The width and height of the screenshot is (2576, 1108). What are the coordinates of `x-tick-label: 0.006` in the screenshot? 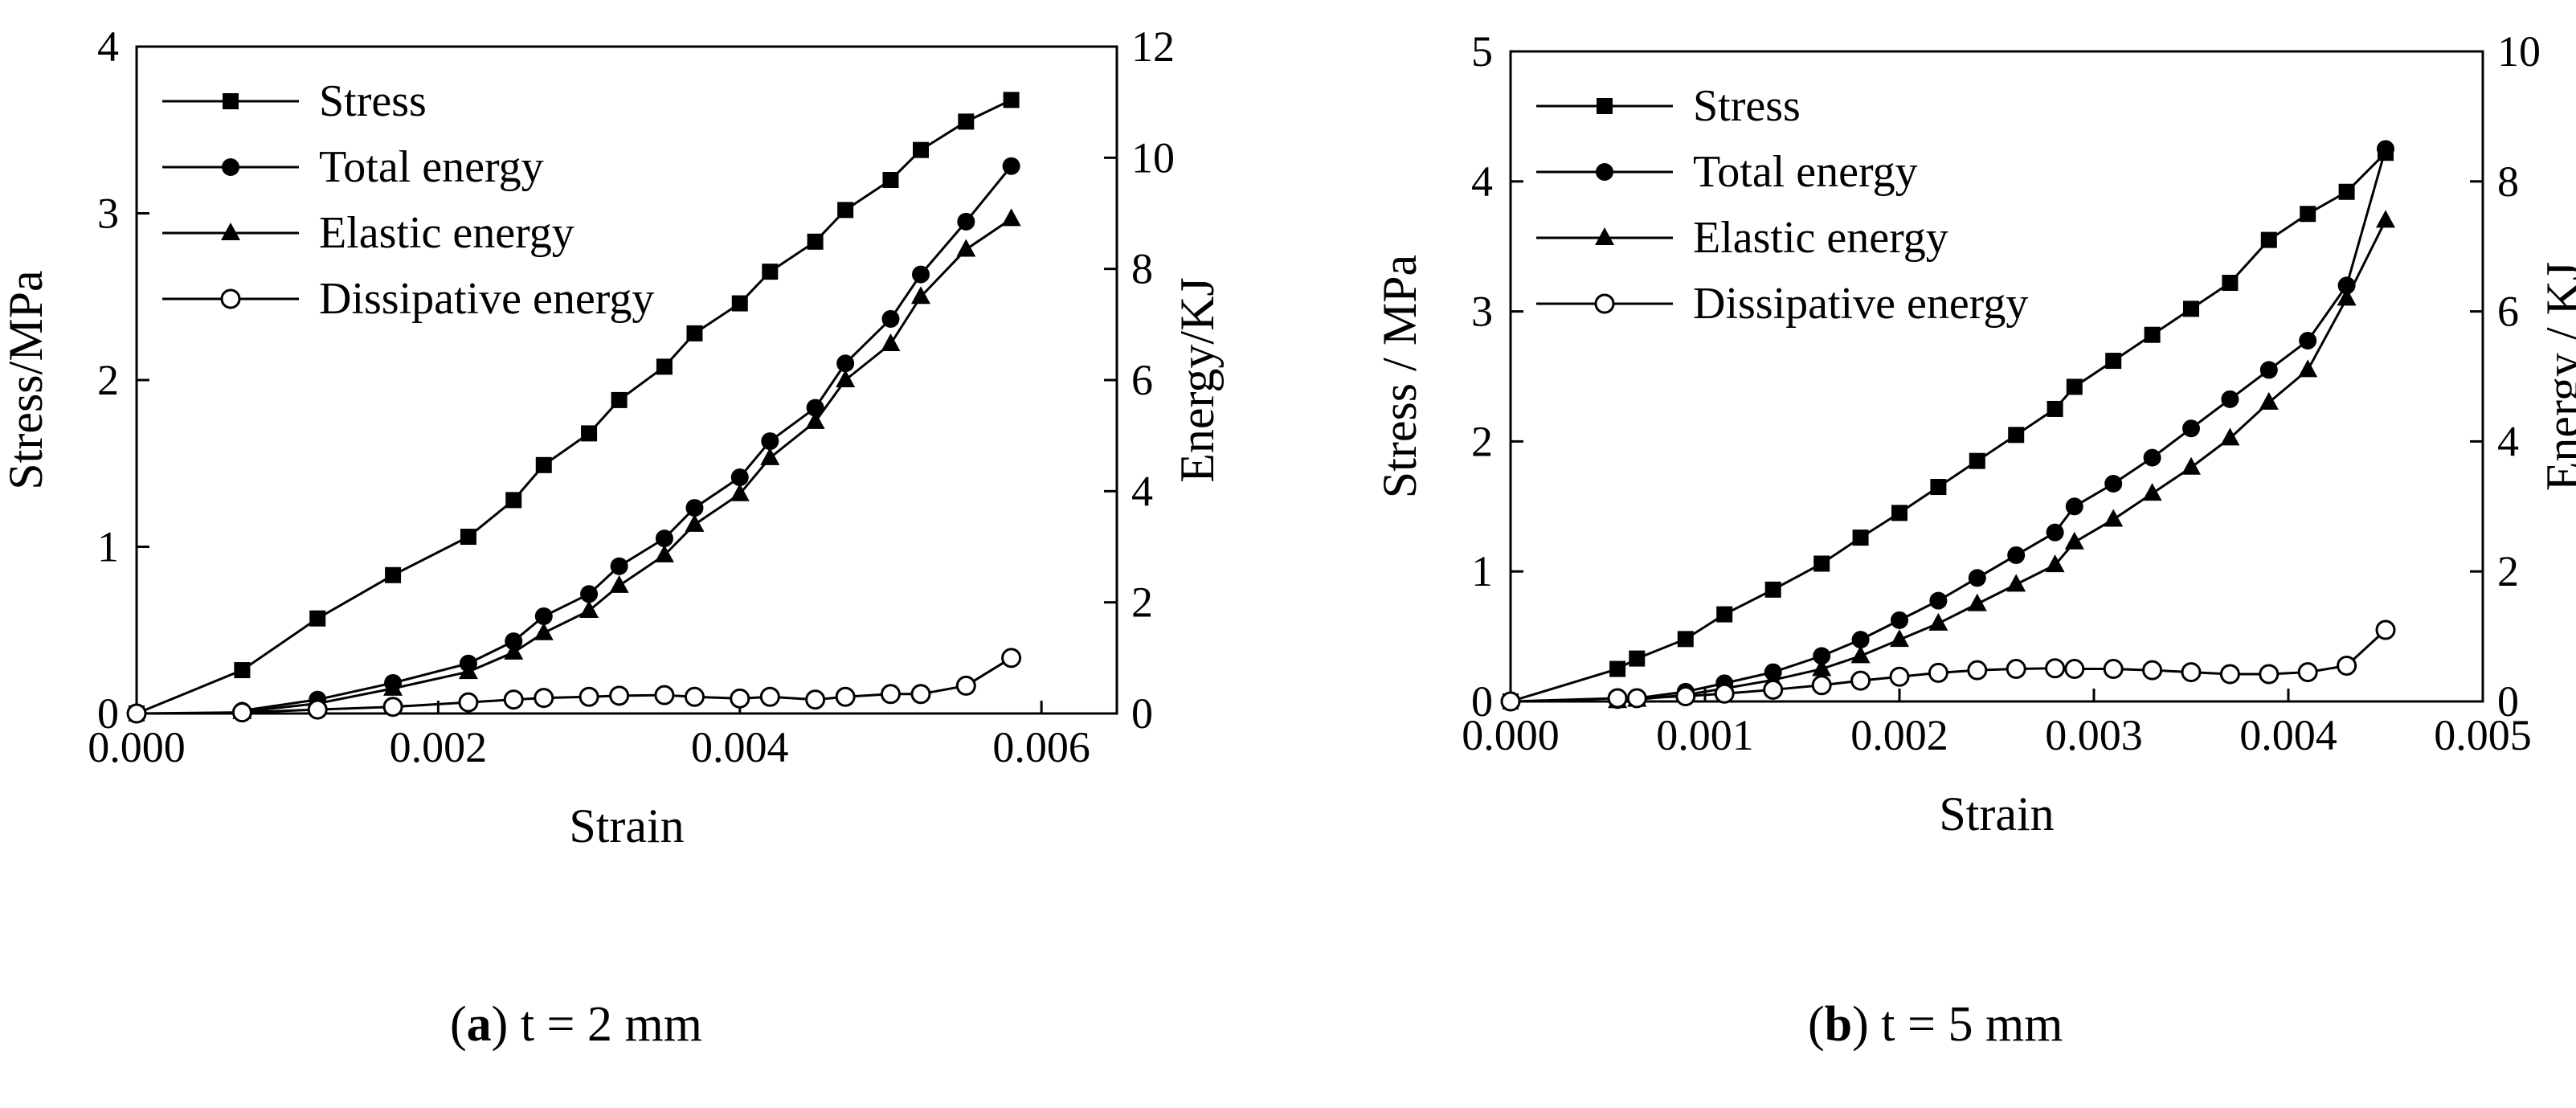 It's located at (1041, 747).